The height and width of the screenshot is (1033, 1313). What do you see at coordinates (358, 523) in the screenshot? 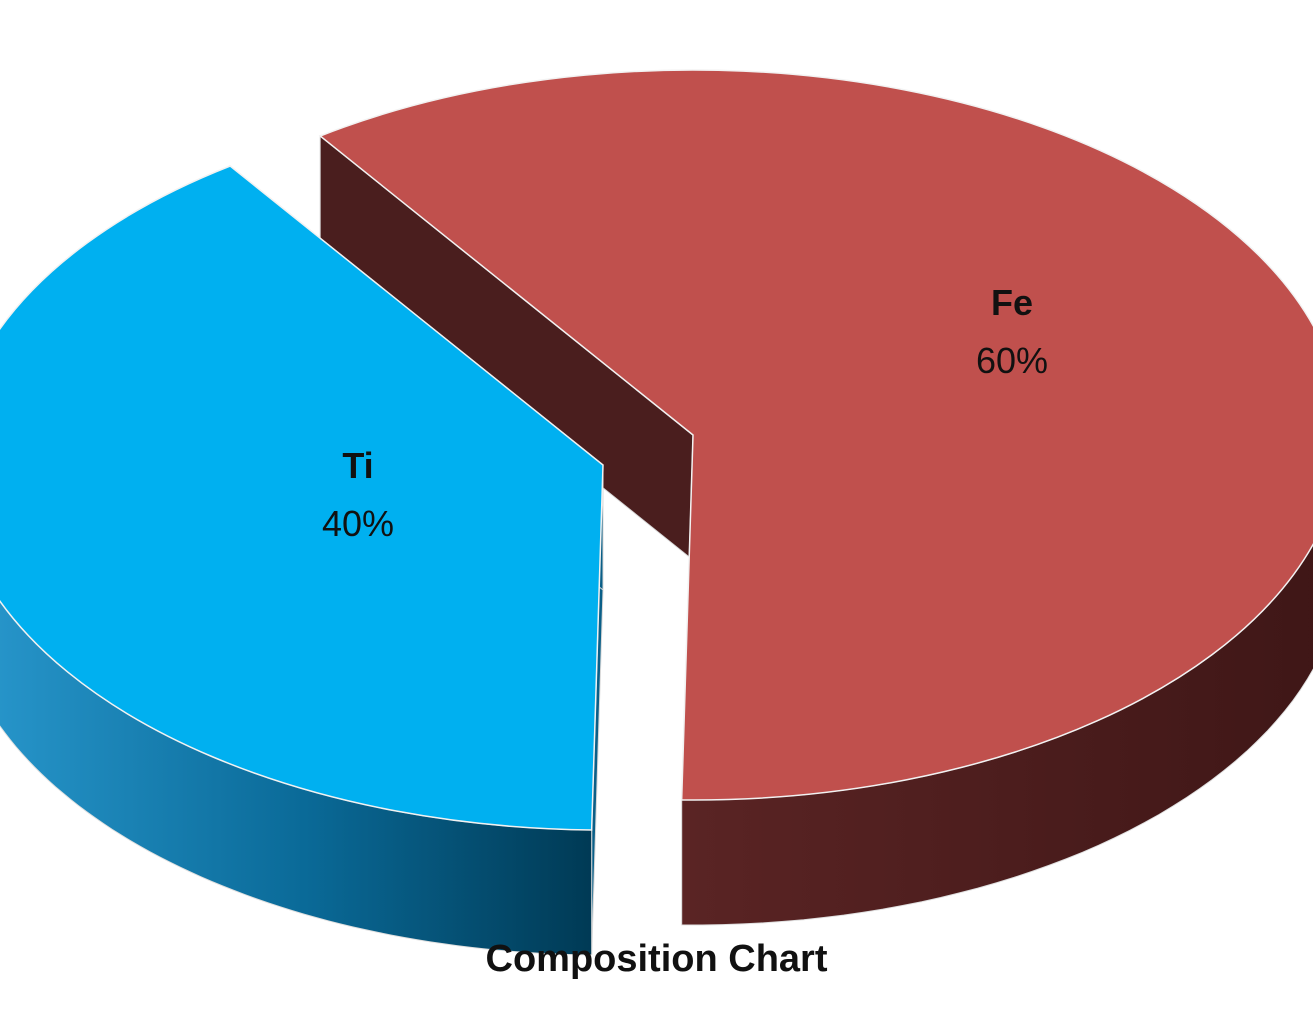
I see `slice-value-ti: 40%` at bounding box center [358, 523].